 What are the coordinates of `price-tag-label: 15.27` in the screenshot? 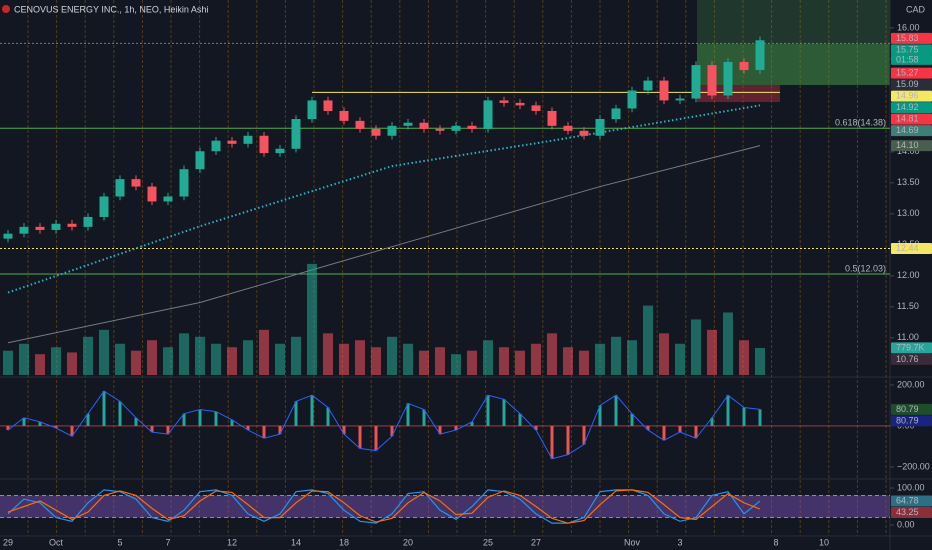 It's located at (907, 73).